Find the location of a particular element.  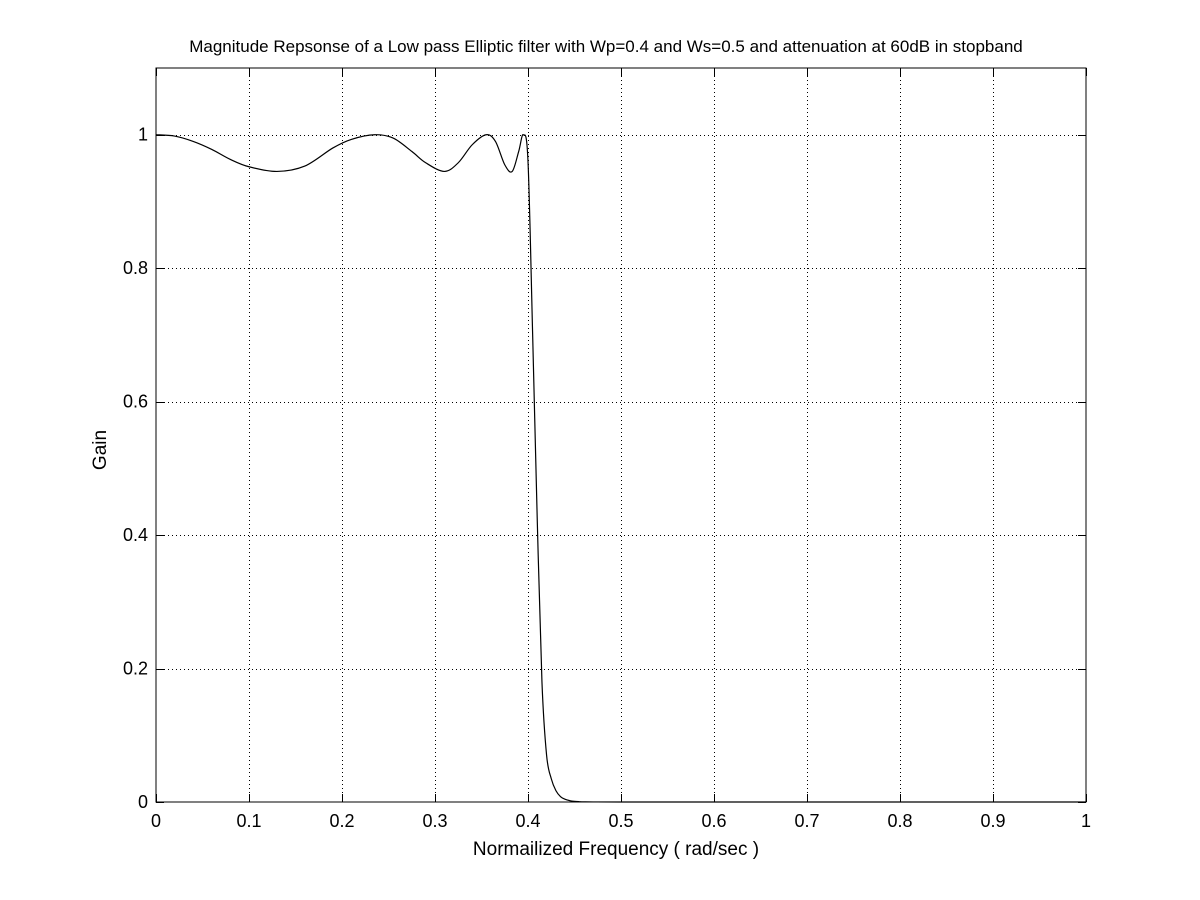

x-tick-labels: 0 0.1 0.2 0.3 0.4 0.5 0.6 0.7 0.8 0.9 1 is located at coordinates (621, 821).